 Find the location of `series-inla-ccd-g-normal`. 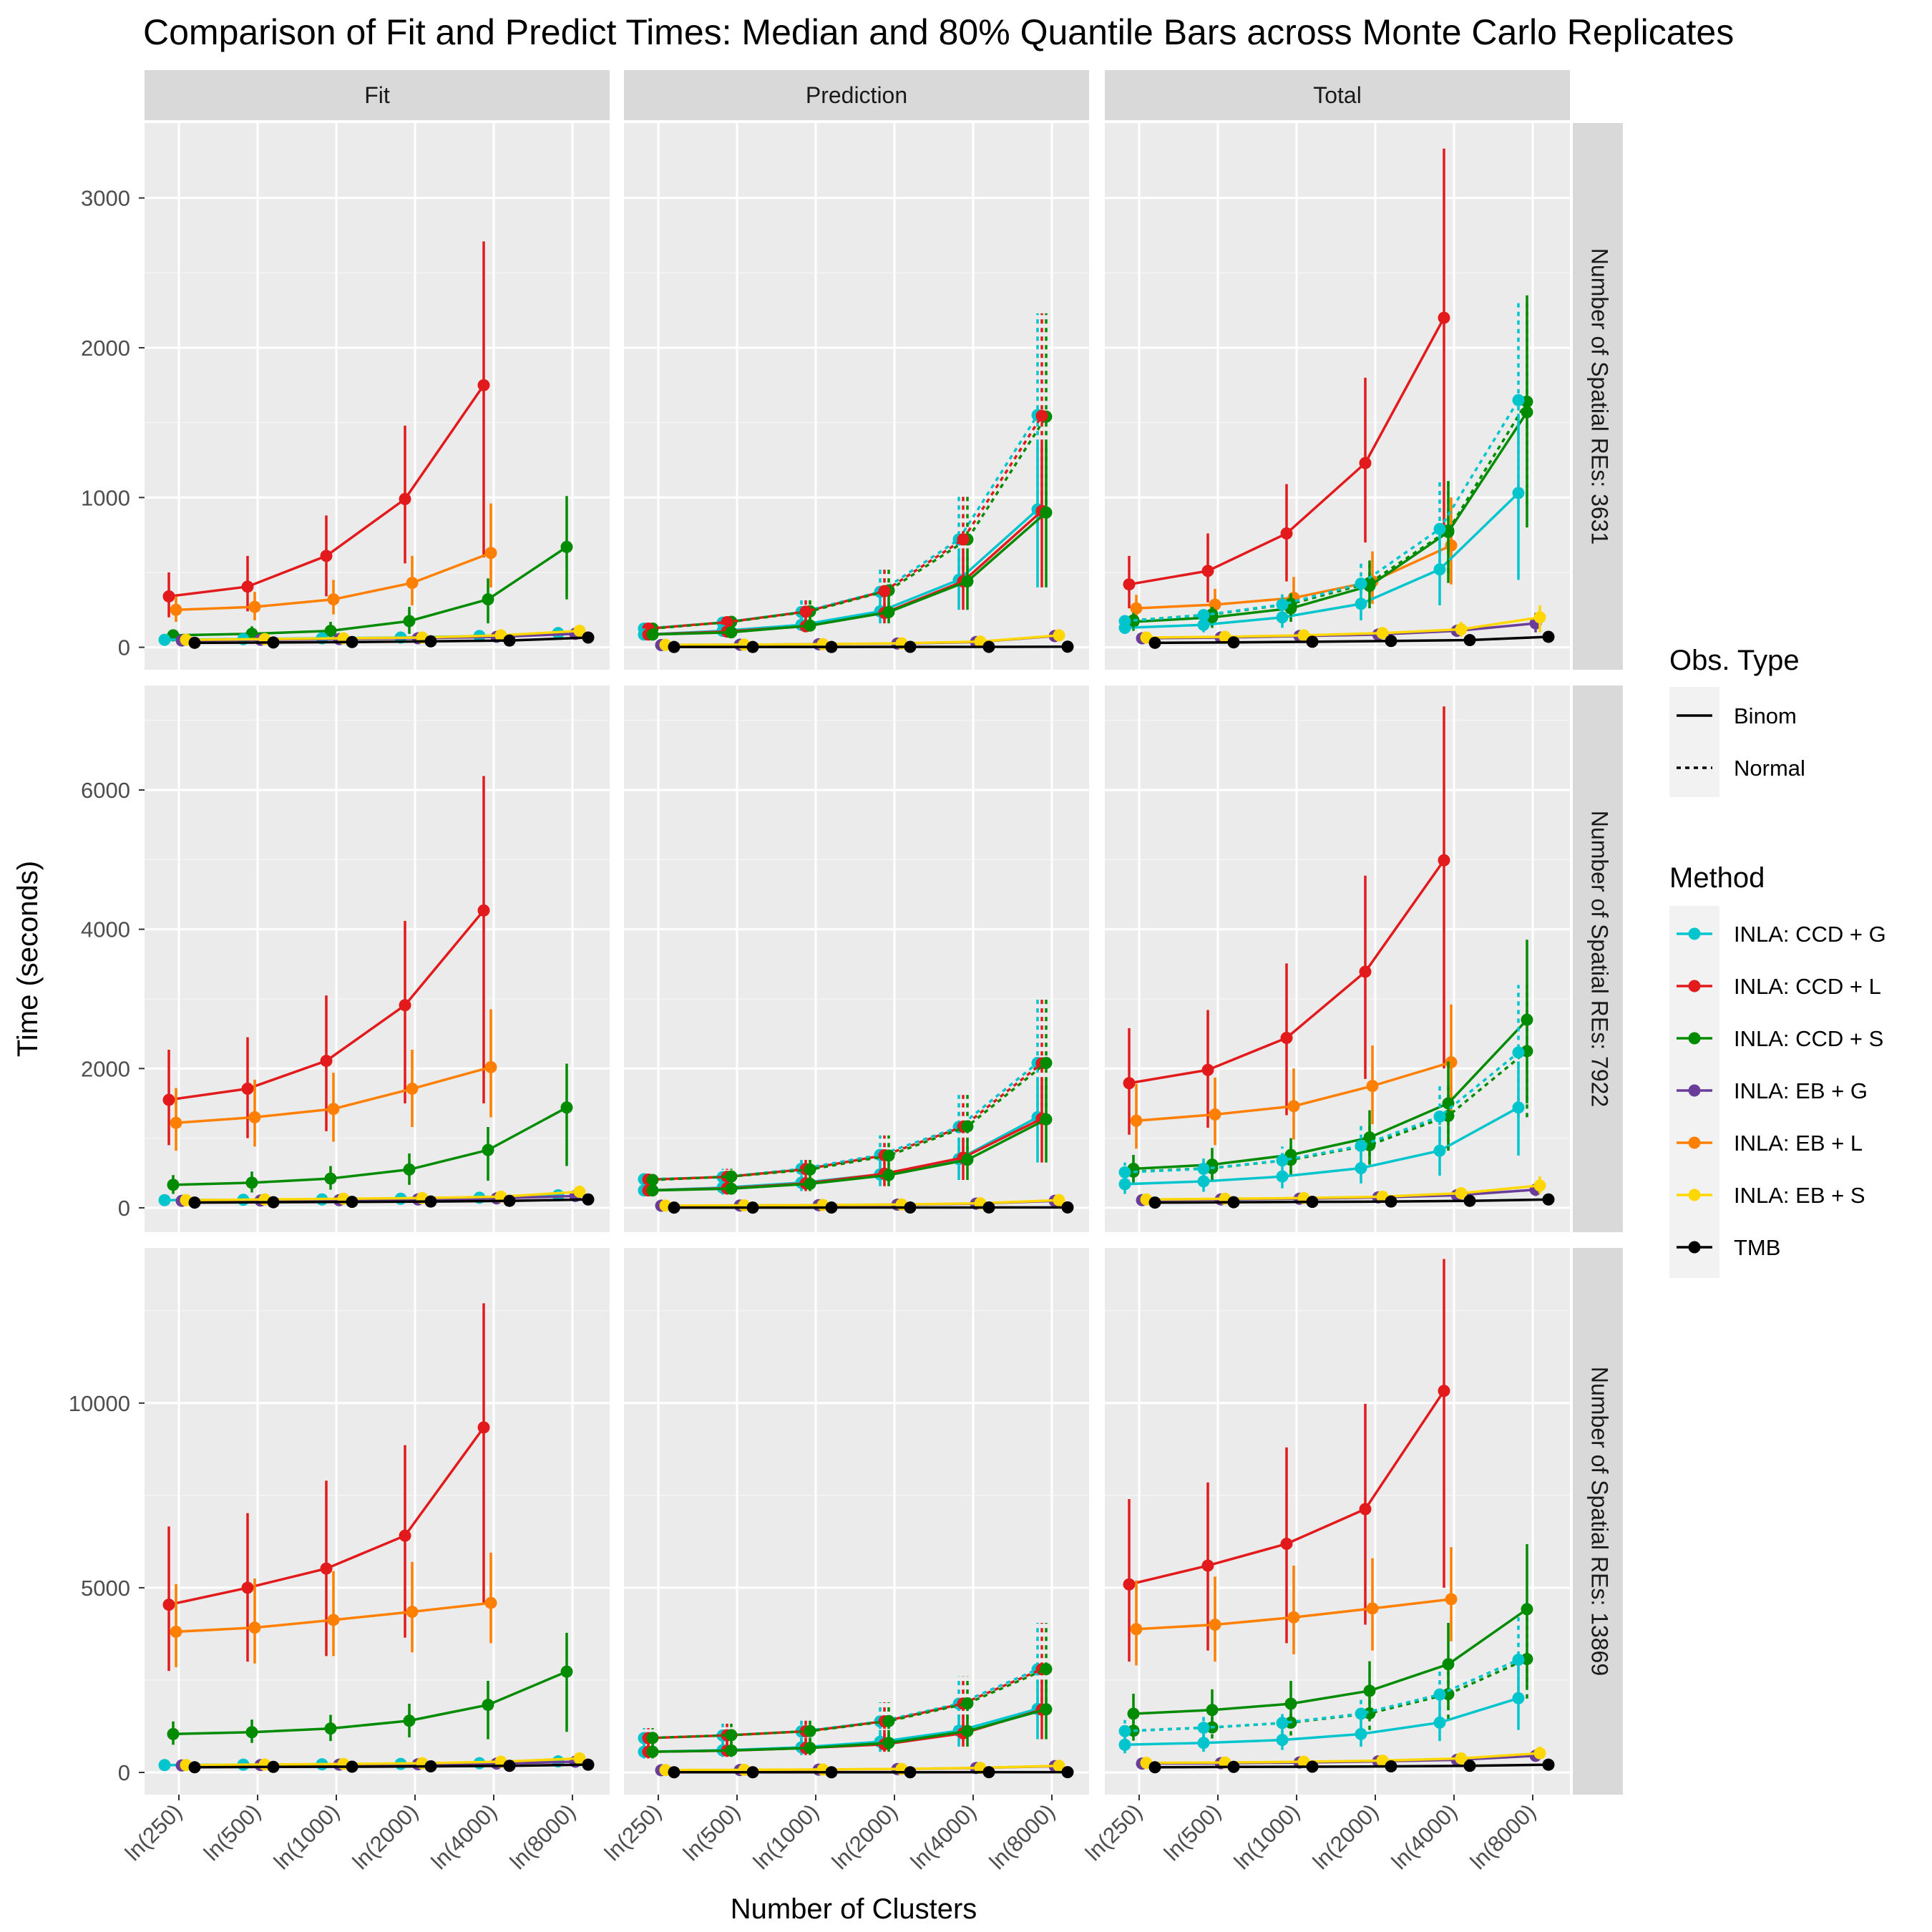

series-inla-ccd-g-normal is located at coordinates (1321, 1679).